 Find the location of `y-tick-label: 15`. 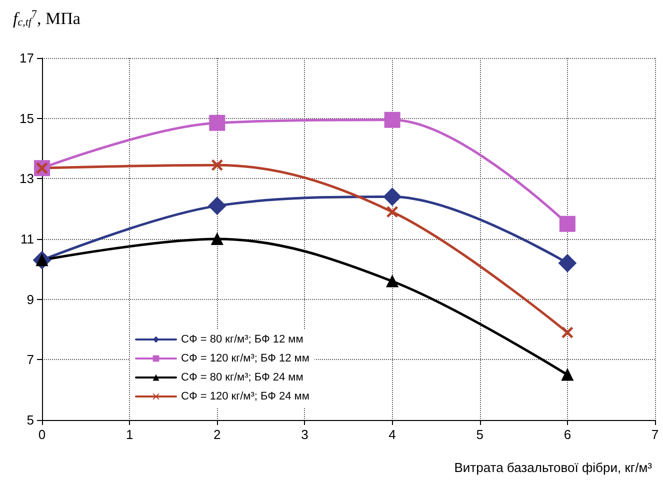

y-tick-label: 15 is located at coordinates (27, 118).